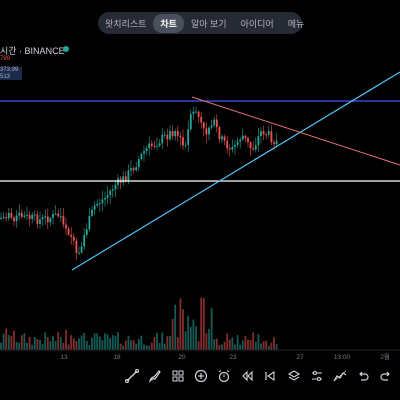 Image resolution: width=400 pixels, height=400 pixels. I want to click on plus-circle-icon, so click(201, 376).